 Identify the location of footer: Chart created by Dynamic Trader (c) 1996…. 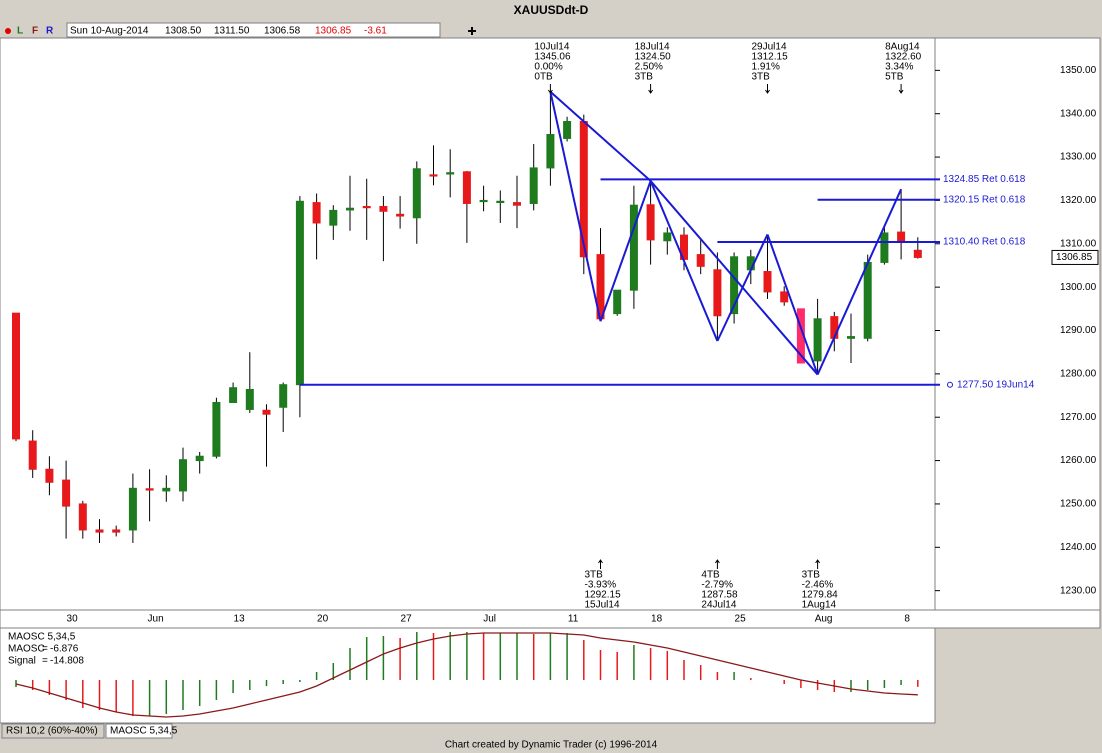
(551, 745).